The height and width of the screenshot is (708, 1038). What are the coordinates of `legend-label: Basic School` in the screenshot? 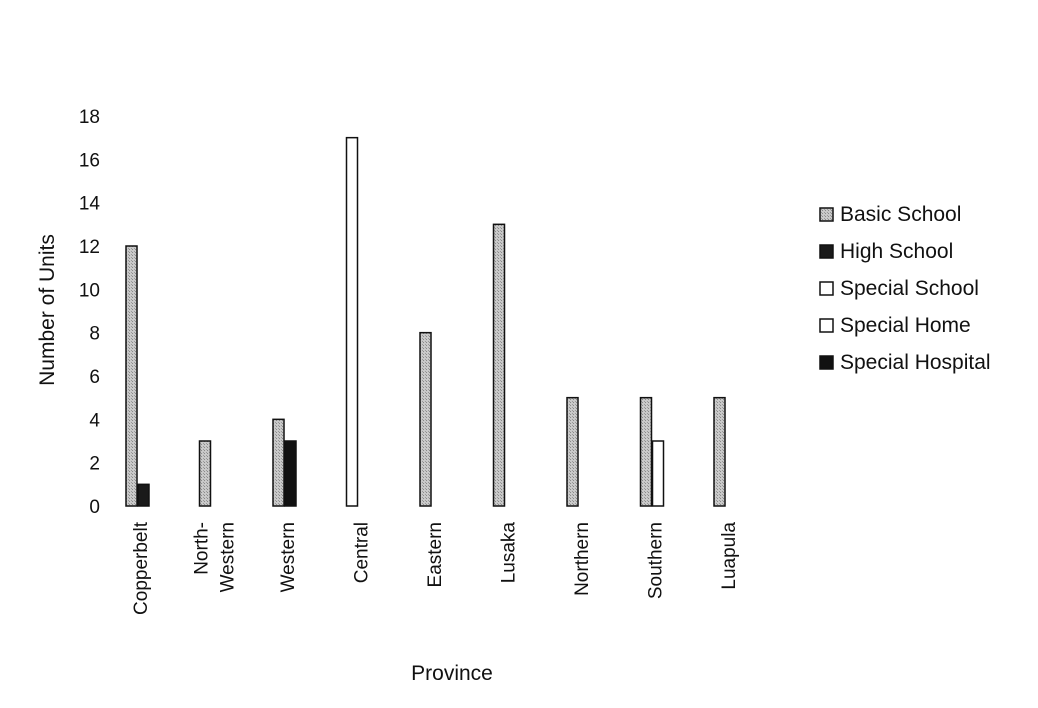 It's located at (900, 214).